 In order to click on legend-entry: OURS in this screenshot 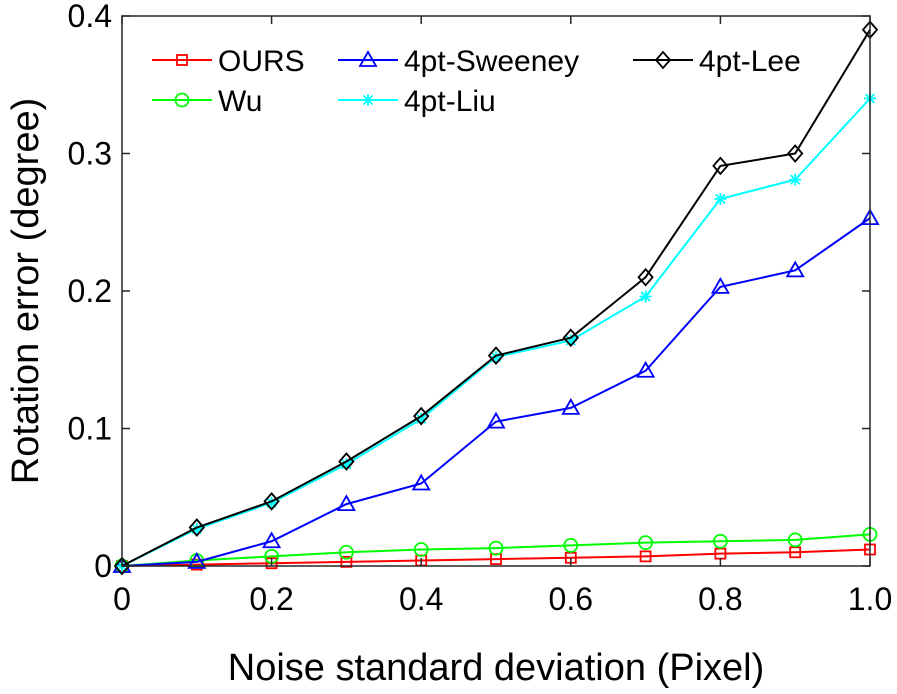, I will do `click(228, 61)`.